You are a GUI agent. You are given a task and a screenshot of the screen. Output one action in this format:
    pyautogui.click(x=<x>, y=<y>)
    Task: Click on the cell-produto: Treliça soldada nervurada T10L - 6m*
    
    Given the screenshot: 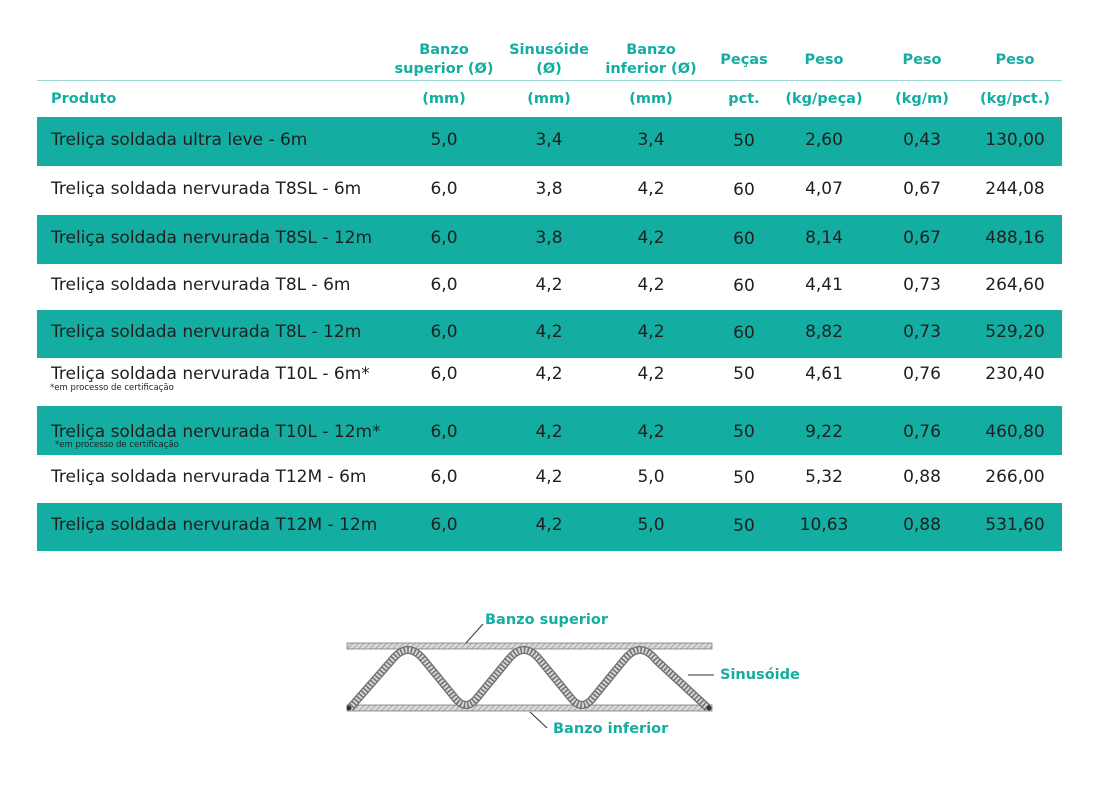 What is the action you would take?
    pyautogui.click(x=210, y=374)
    